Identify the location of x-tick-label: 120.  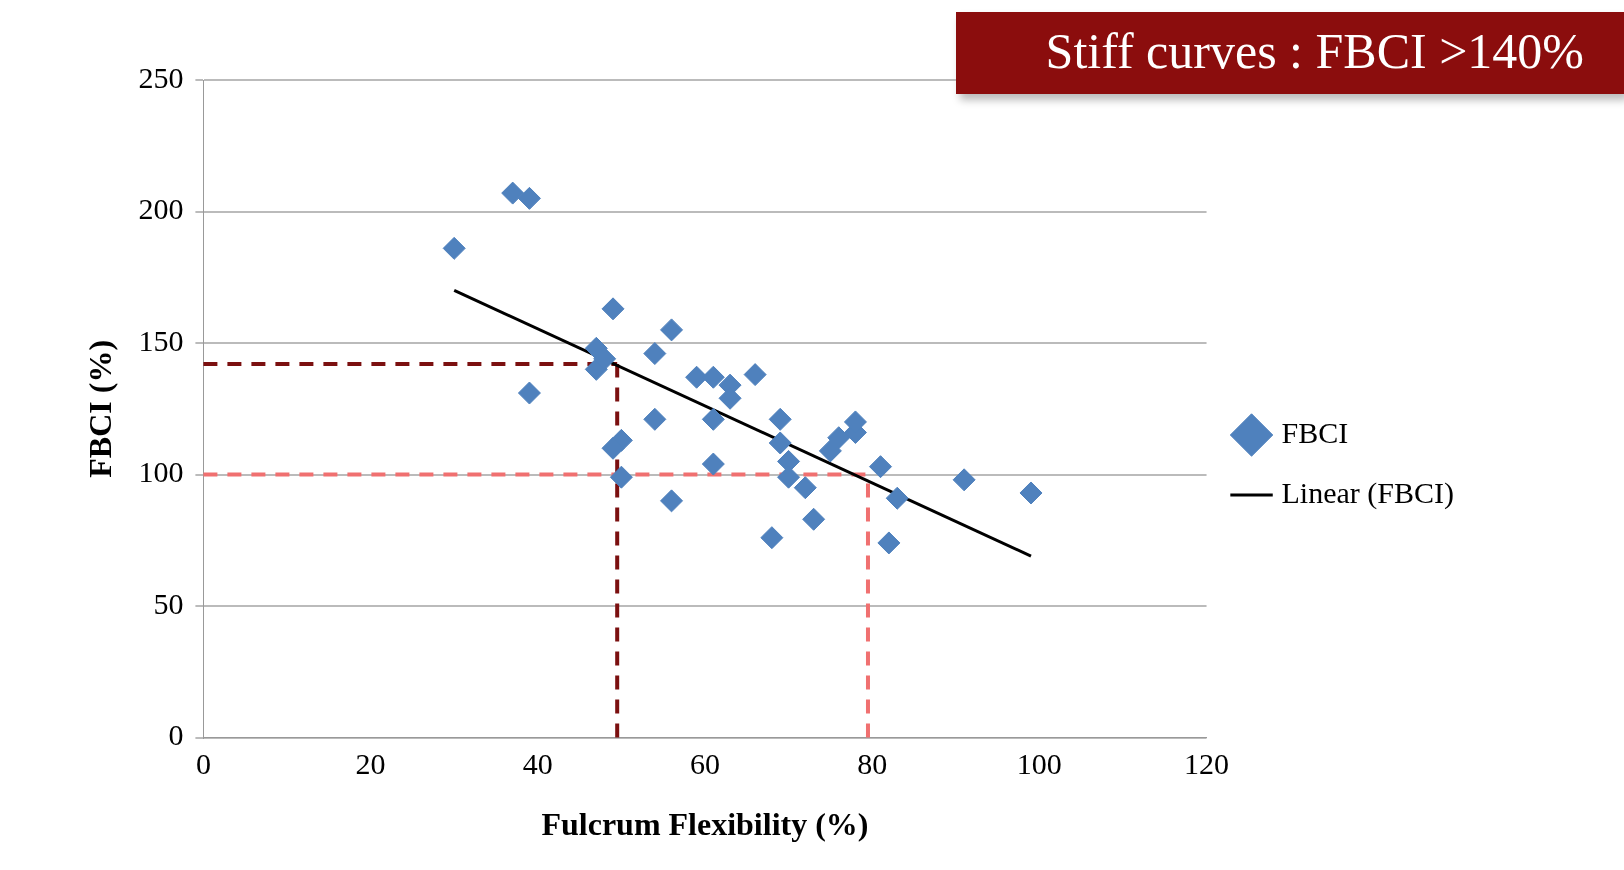
(1207, 764).